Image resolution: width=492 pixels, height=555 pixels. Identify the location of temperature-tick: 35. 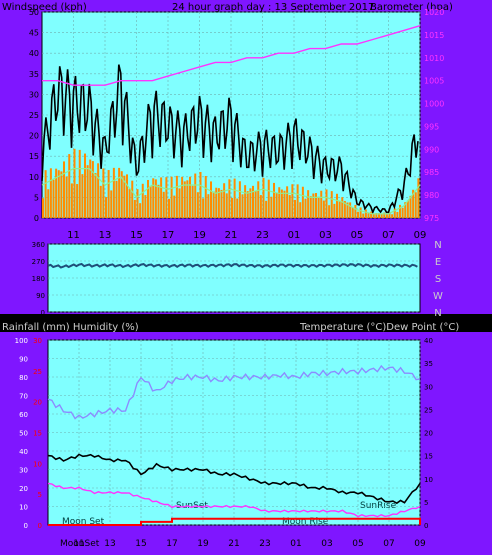
(428, 364).